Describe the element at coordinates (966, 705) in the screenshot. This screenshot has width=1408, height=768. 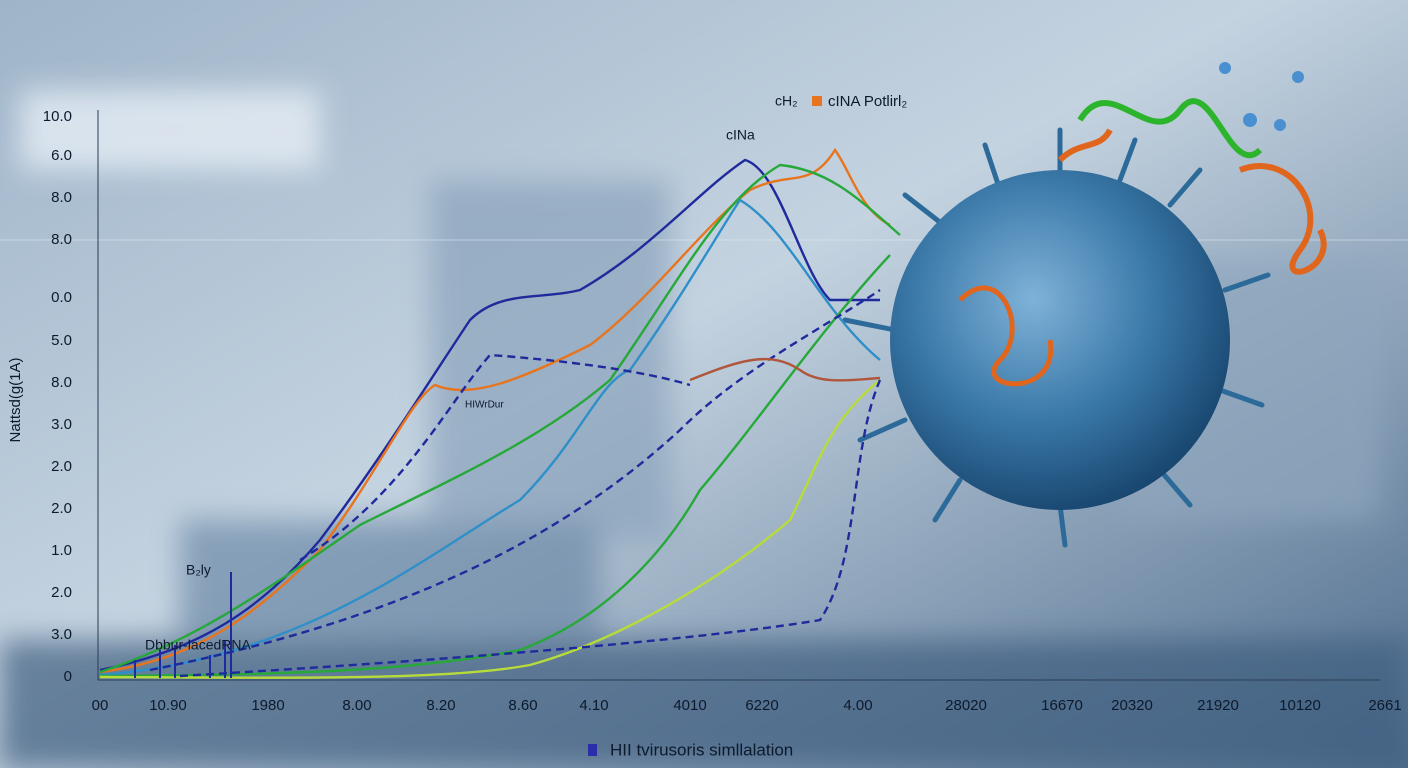
I see `x-tick-label: 28020` at that location.